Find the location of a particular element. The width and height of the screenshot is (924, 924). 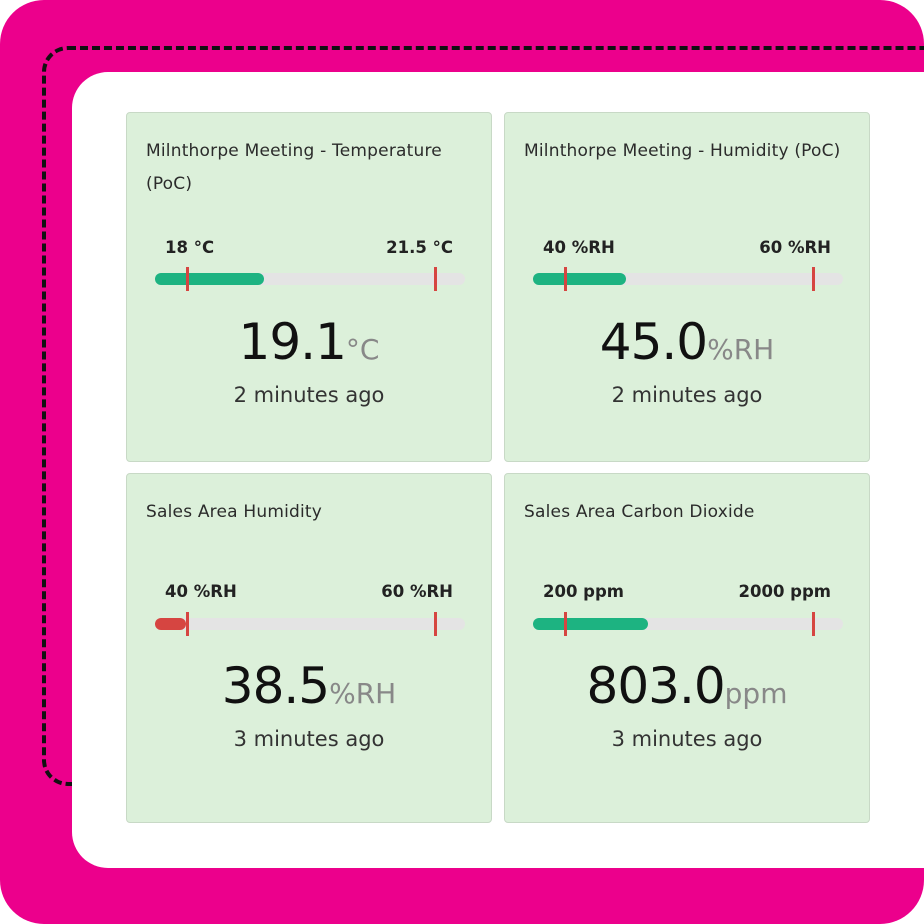

reading-value: 803.0 is located at coordinates (656, 686).